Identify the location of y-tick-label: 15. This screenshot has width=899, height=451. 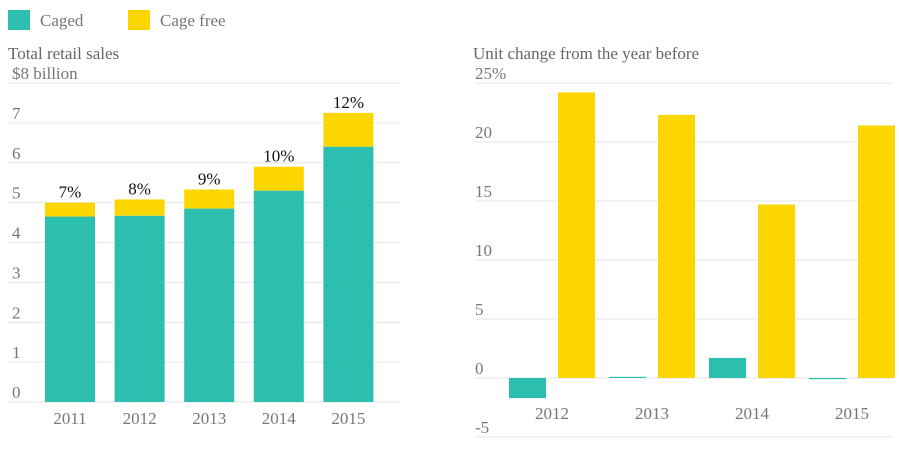
(483, 191).